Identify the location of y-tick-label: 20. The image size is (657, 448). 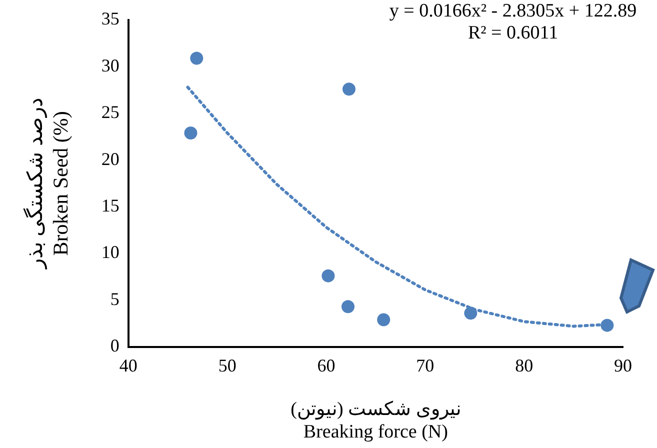
(110, 158).